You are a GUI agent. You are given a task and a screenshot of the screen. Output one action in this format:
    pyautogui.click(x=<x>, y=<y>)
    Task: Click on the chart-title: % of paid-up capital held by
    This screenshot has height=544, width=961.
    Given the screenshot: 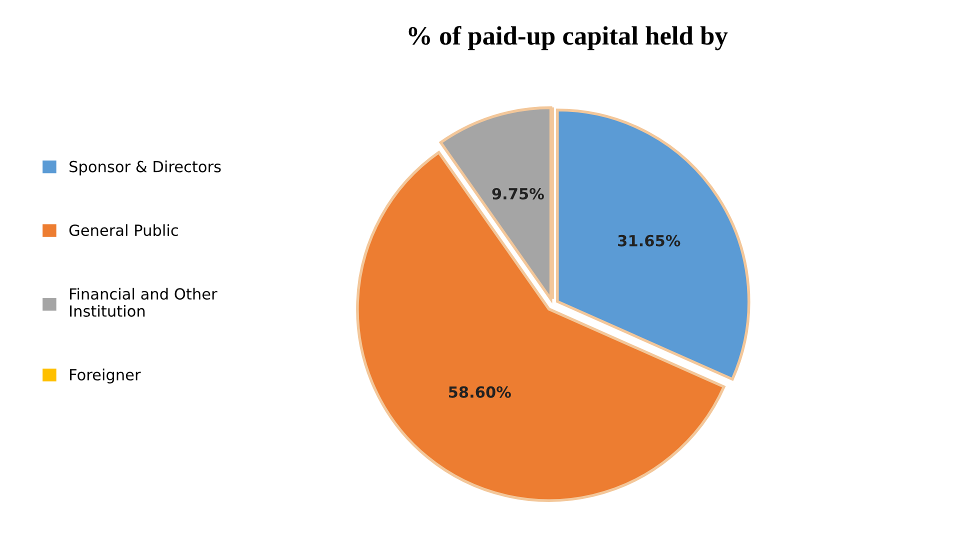 What is the action you would take?
    pyautogui.click(x=568, y=38)
    